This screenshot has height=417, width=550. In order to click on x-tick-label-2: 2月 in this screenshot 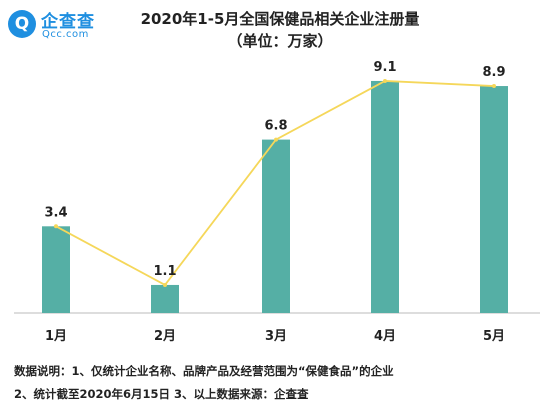, I will do `click(165, 336)`.